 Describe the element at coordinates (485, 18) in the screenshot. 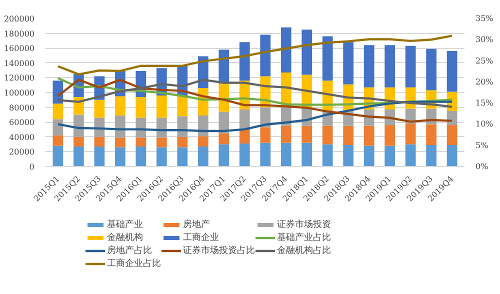

I see `y2-tick-label: 35%` at that location.